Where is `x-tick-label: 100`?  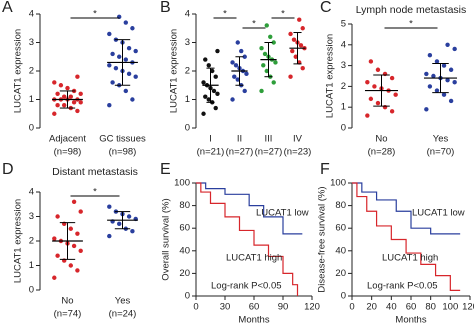
x-tick-label: 100 is located at coordinates (450, 307).